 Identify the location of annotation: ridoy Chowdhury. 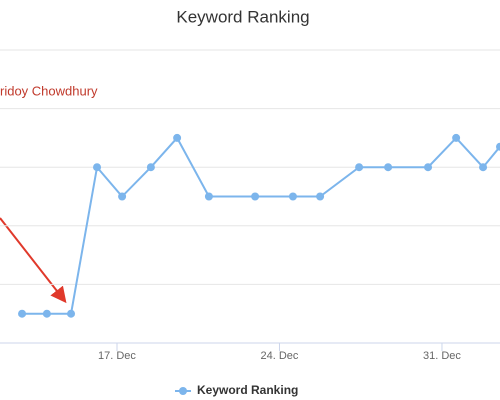
(49, 90).